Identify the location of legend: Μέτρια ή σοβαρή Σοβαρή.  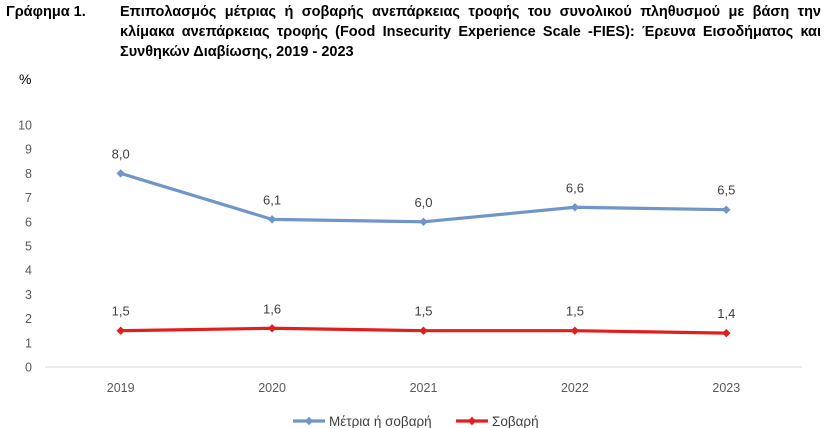
(416, 421).